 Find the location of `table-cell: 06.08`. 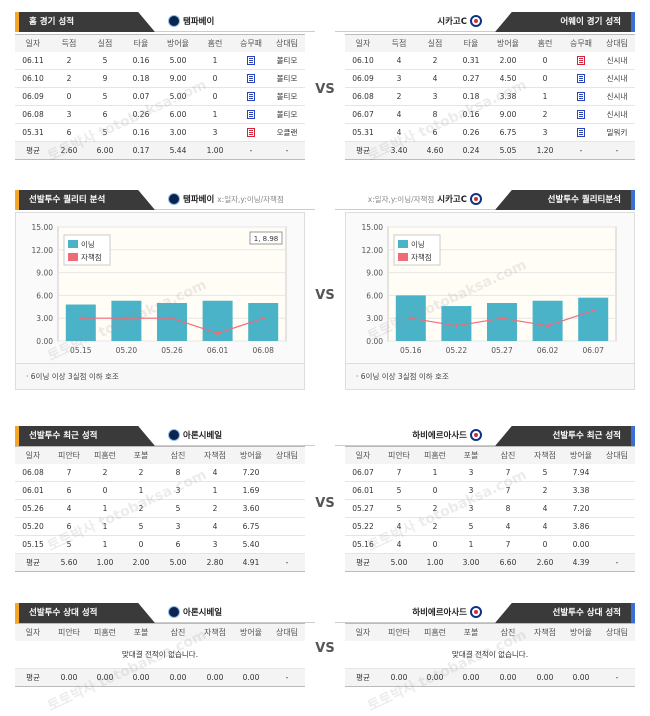

table-cell: 06.08 is located at coordinates (363, 96).